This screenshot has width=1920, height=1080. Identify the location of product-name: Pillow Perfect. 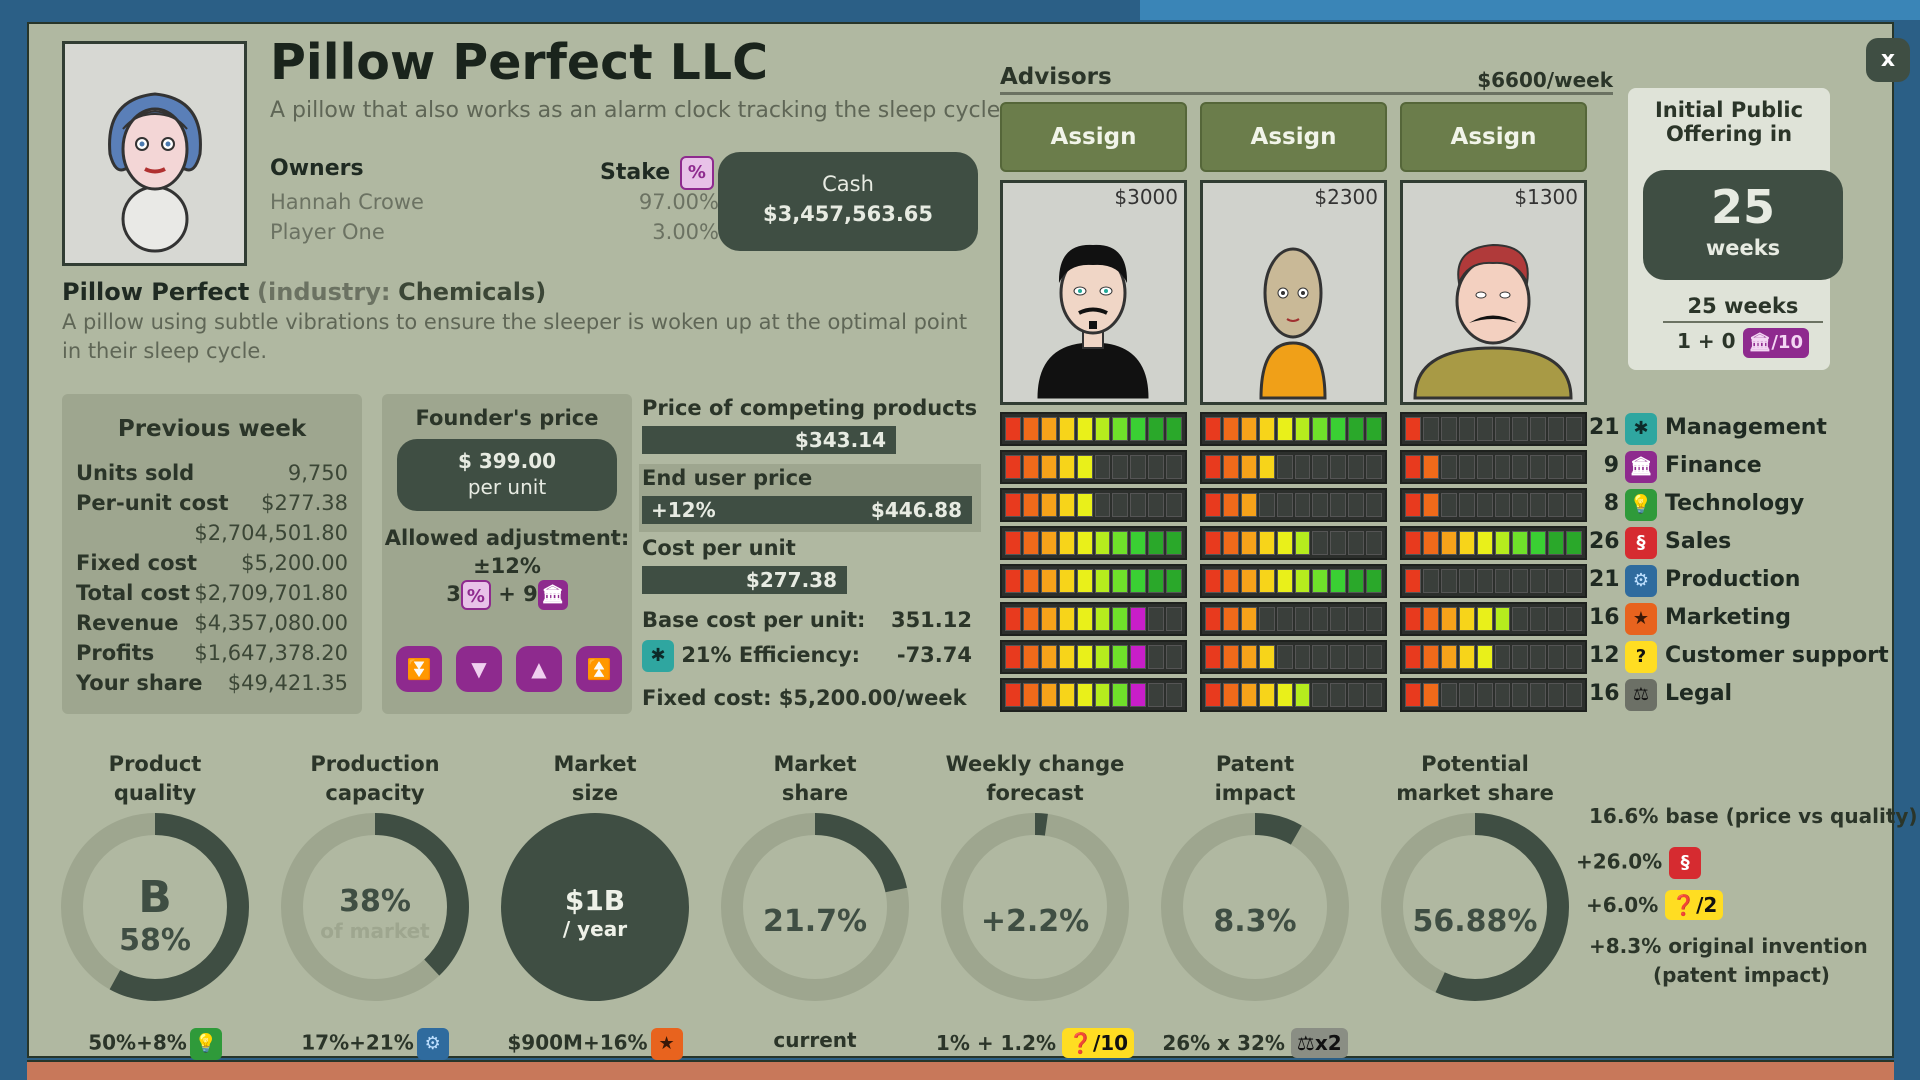
(156, 292).